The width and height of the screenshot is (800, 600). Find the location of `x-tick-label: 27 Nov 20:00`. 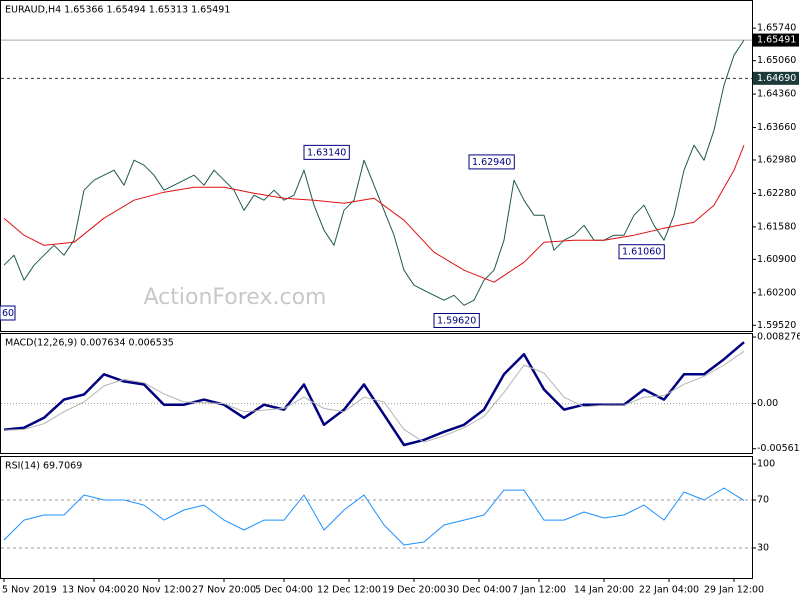

x-tick-label: 27 Nov 20:00 is located at coordinates (224, 590).